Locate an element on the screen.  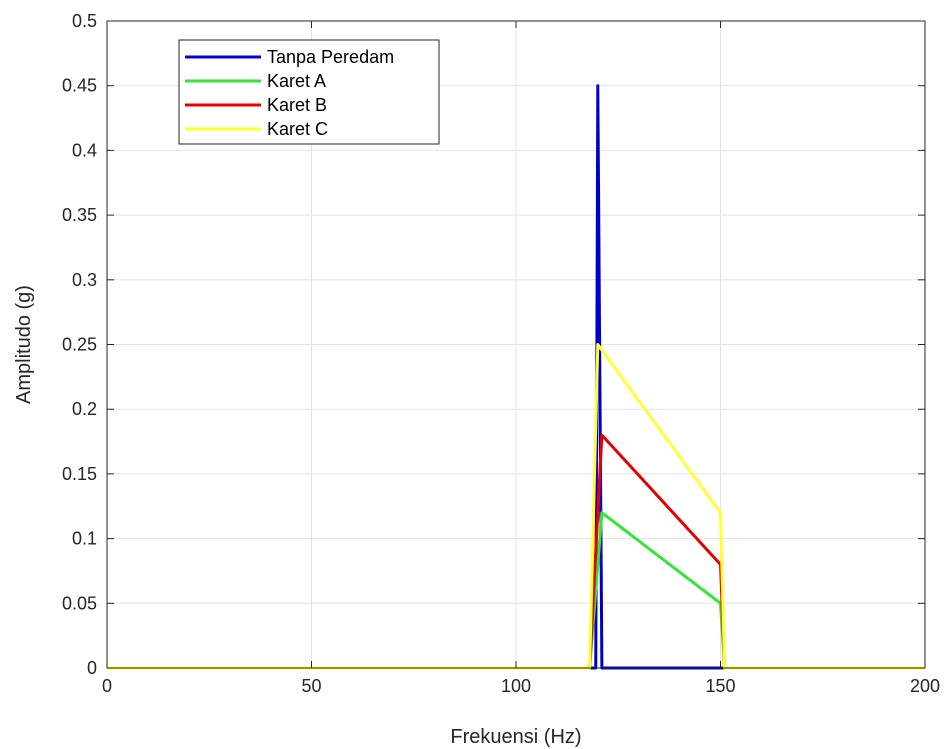
legend-entry-label: Tanpa Peredam is located at coordinates (330, 57).